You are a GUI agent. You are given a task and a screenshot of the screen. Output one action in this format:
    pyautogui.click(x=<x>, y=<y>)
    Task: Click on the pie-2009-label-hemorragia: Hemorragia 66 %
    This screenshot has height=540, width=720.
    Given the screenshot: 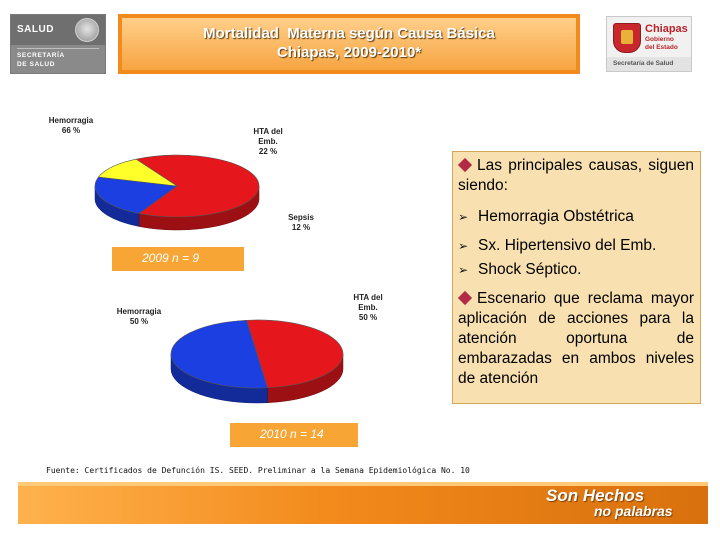 What is the action you would take?
    pyautogui.click(x=71, y=125)
    